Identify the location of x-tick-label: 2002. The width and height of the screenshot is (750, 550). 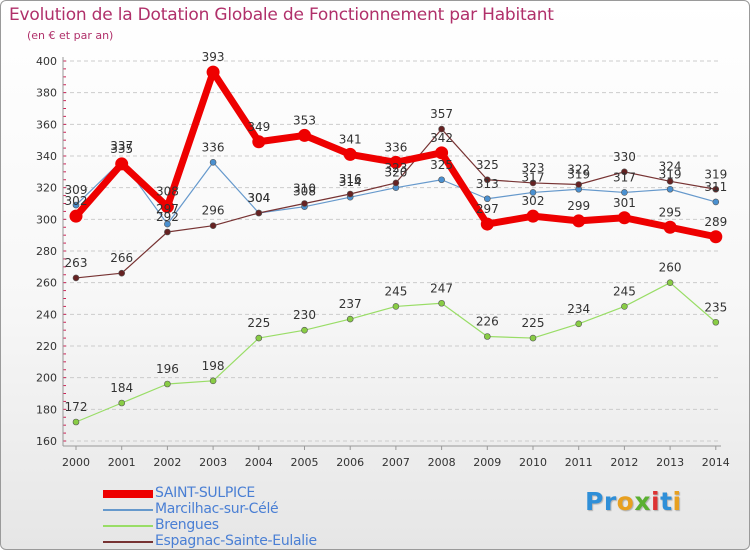
(167, 462).